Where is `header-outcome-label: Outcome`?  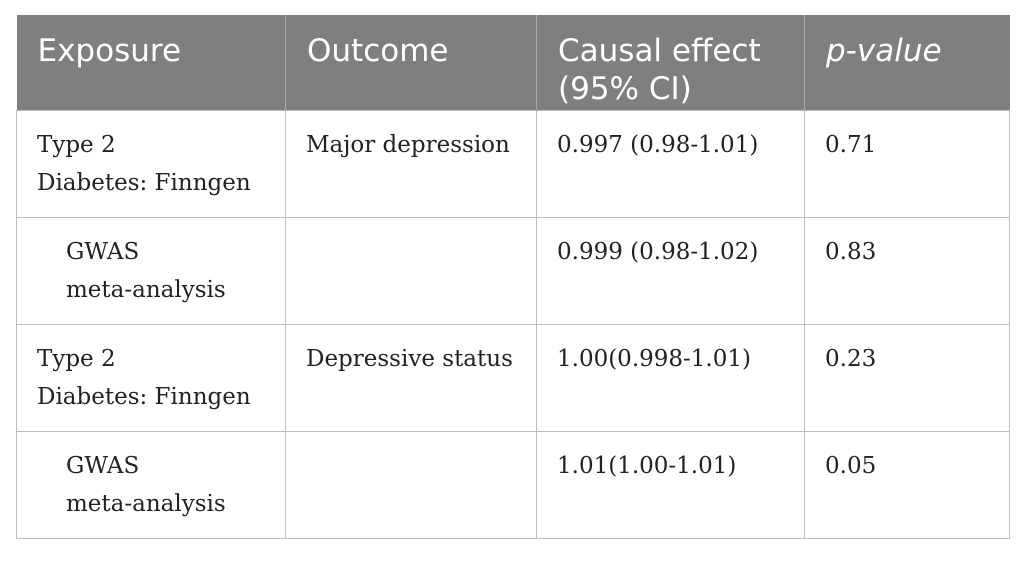
header-outcome-label: Outcome is located at coordinates (378, 51).